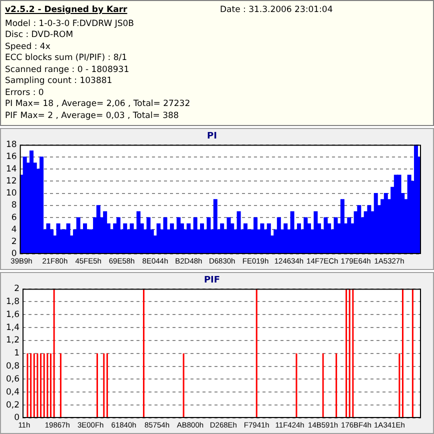 The image size is (434, 434). I want to click on y-tick-label: 1,2, so click(13, 341).